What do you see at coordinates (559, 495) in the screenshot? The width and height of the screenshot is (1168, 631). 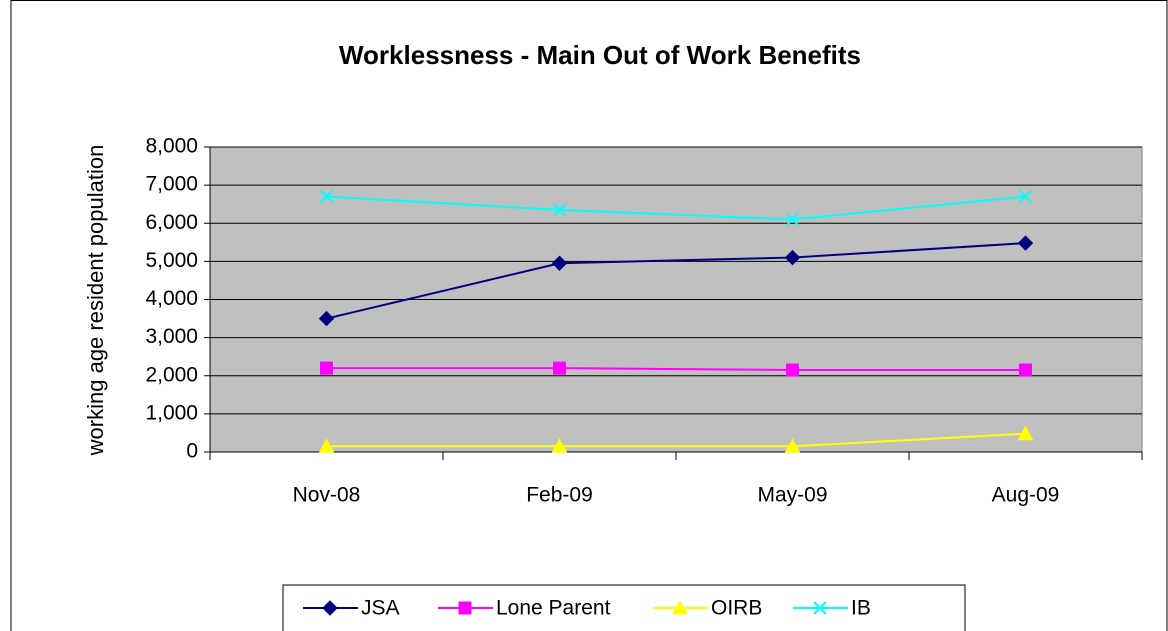 I see `x-tick-label: Feb-09` at bounding box center [559, 495].